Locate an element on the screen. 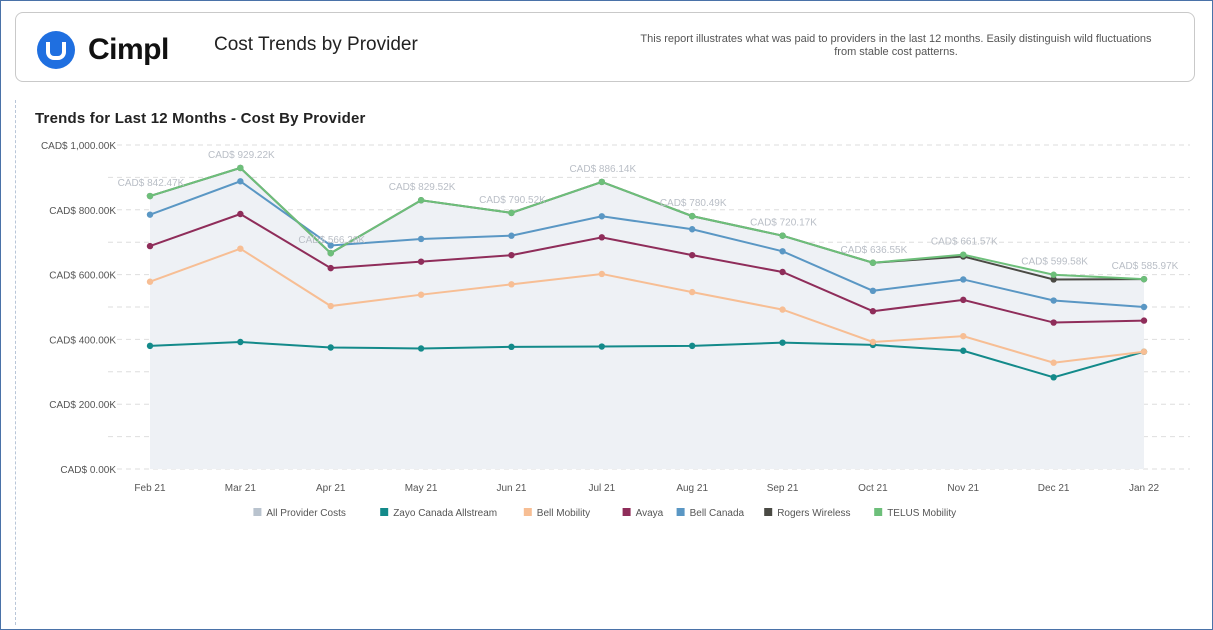 The image size is (1213, 630). rogers-wireless-point is located at coordinates (1053, 279).